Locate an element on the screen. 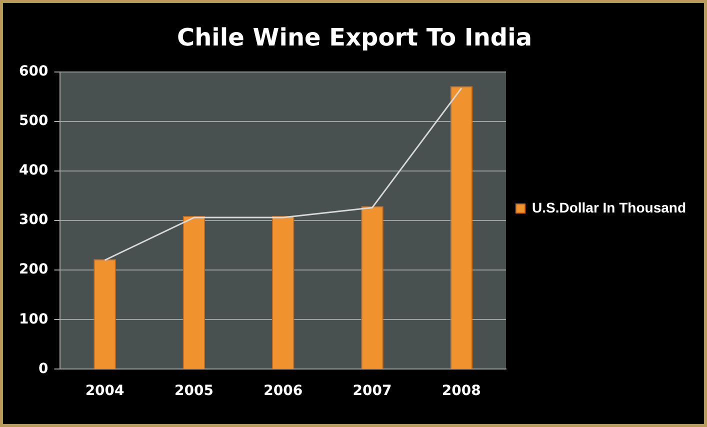 The height and width of the screenshot is (427, 707). y-tick-label: 200 is located at coordinates (33, 270).